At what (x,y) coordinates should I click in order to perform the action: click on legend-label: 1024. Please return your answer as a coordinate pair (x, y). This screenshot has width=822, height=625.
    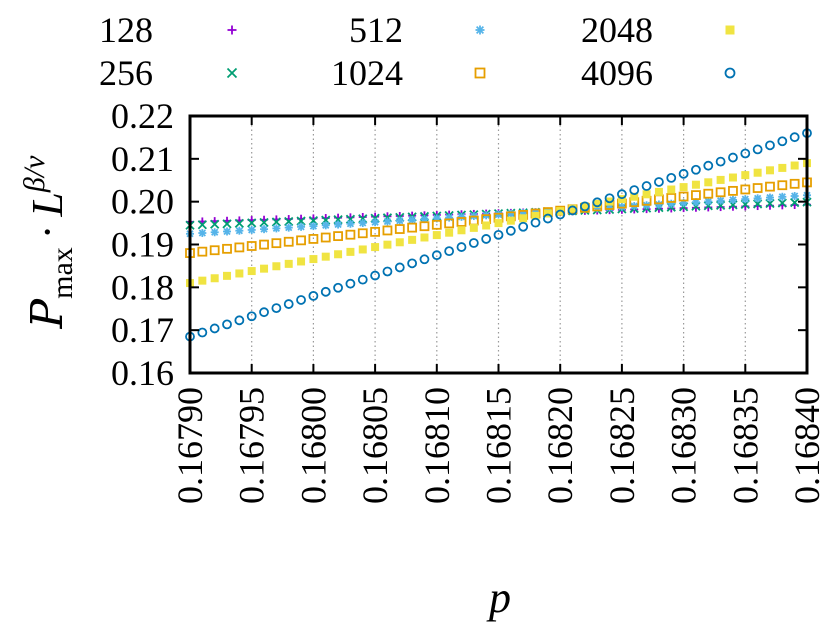
    Looking at the image, I should click on (367, 73).